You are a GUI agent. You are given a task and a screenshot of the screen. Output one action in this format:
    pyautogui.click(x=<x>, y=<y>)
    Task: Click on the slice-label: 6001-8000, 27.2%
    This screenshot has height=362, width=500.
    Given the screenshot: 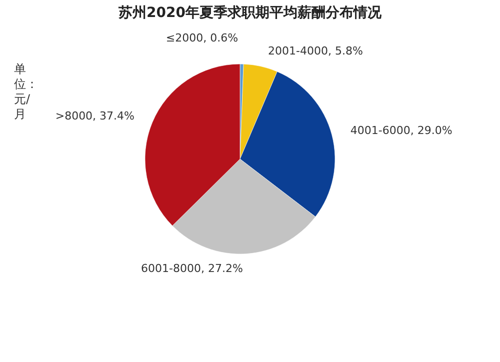 What is the action you would take?
    pyautogui.click(x=192, y=268)
    